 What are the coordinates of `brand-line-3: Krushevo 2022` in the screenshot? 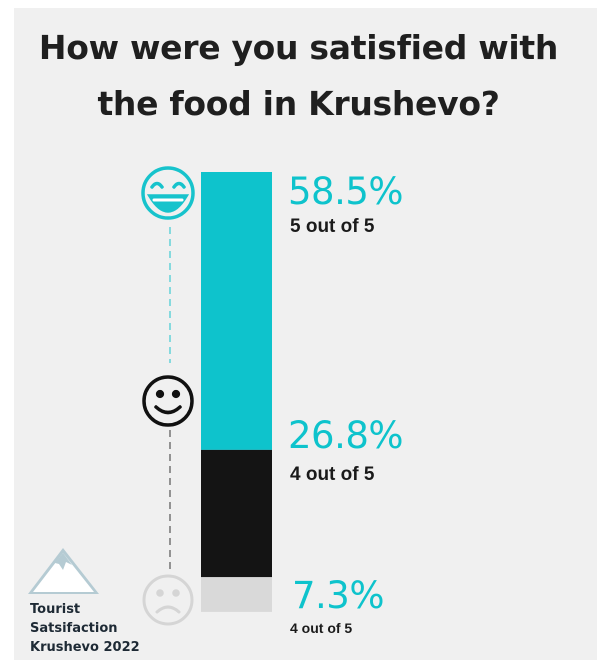 It's located at (85, 647).